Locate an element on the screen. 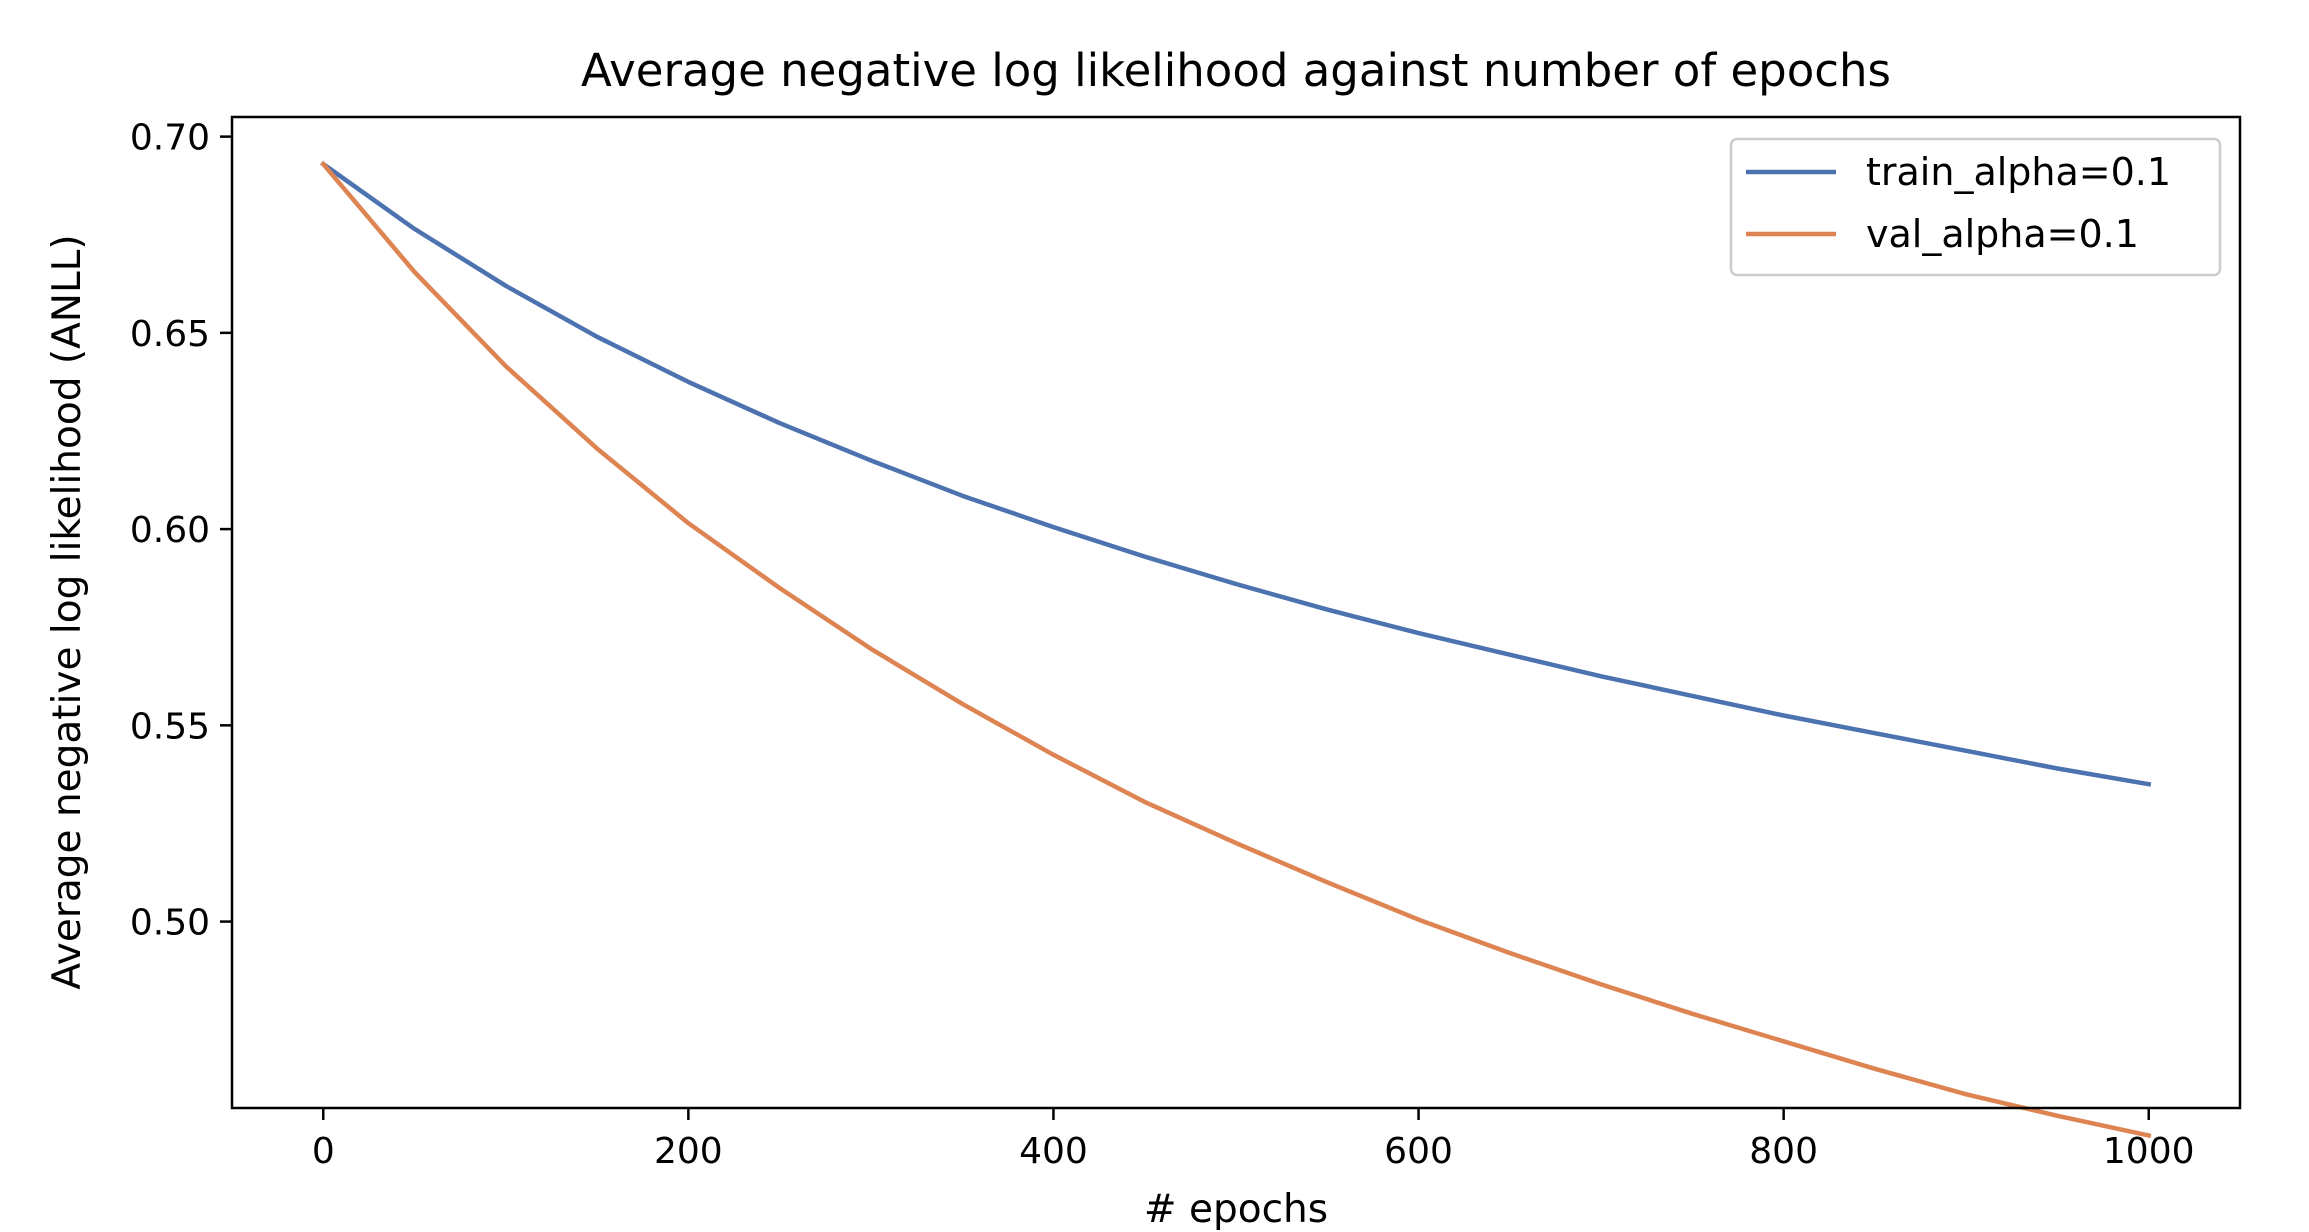 Image resolution: width=2309 pixels, height=1232 pixels. x-axis: 0 200 400 600 800 1000 is located at coordinates (1253, 1140).